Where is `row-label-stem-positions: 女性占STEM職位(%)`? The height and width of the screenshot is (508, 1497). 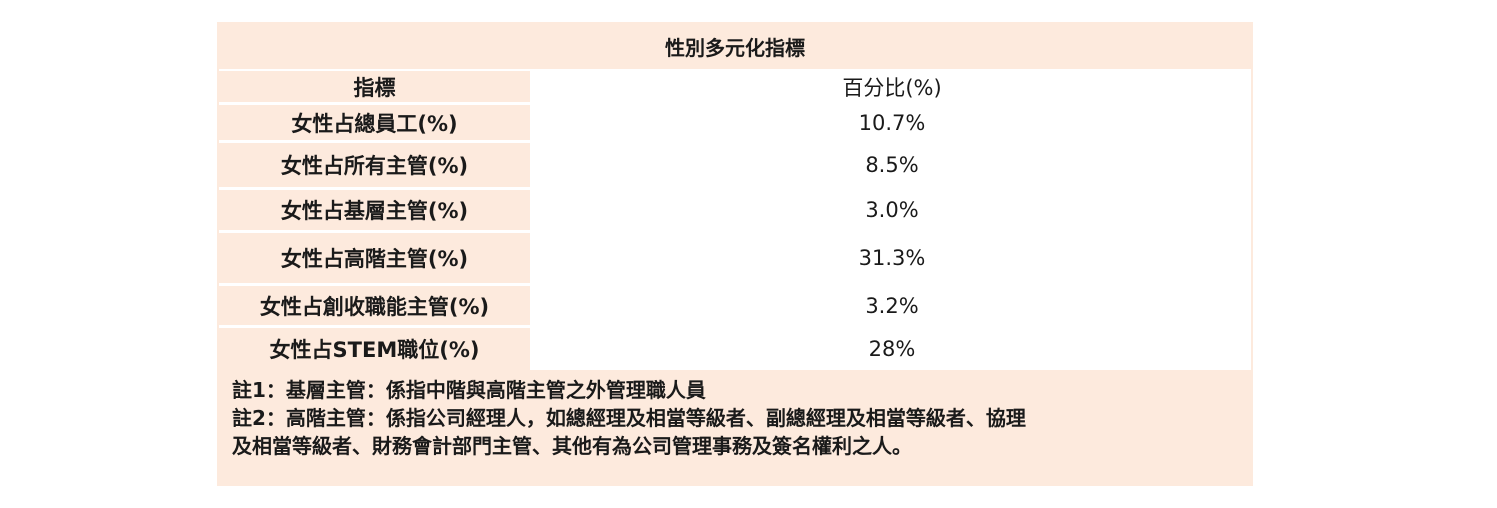
row-label-stem-positions: 女性占STEM職位(%) is located at coordinates (374, 349).